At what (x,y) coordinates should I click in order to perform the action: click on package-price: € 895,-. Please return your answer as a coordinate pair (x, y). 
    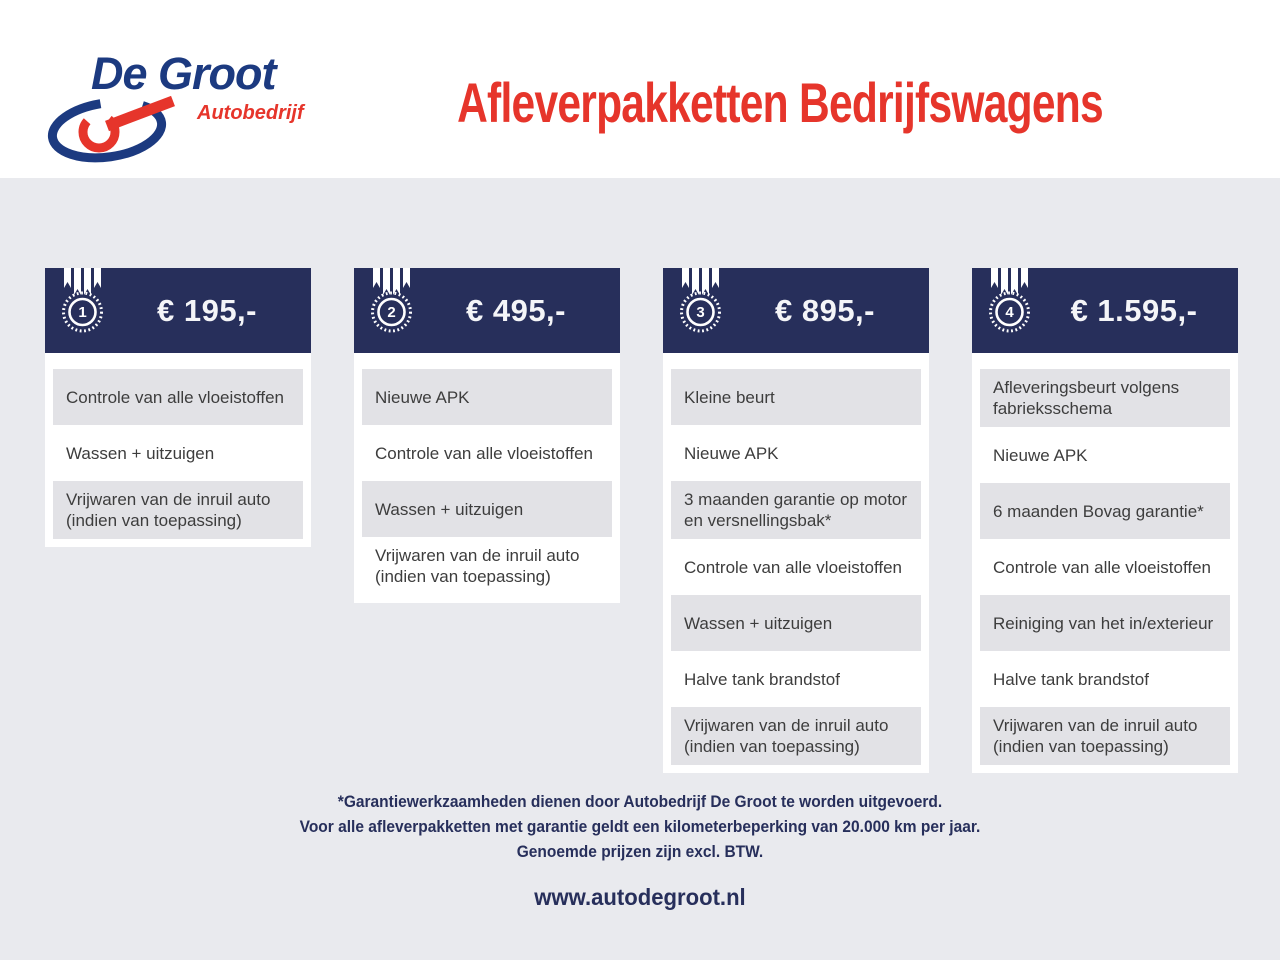
    Looking at the image, I should click on (824, 310).